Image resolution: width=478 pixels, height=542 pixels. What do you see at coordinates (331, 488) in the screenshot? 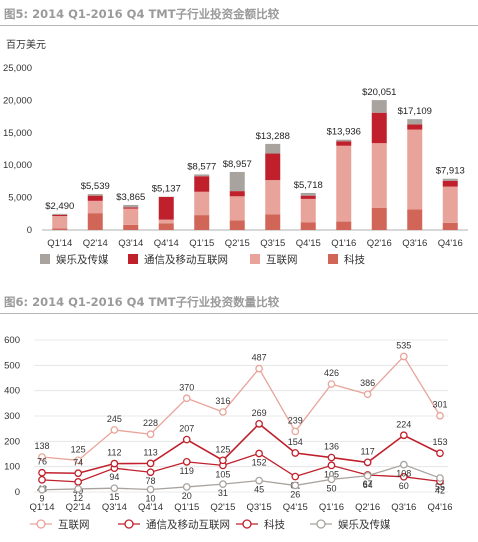
I see `data-label: 50` at bounding box center [331, 488].